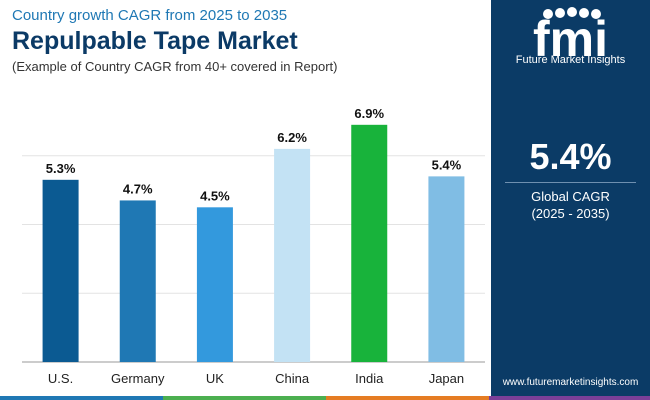 The height and width of the screenshot is (400, 650). I want to click on x-tick-label: U.S., so click(60, 378).